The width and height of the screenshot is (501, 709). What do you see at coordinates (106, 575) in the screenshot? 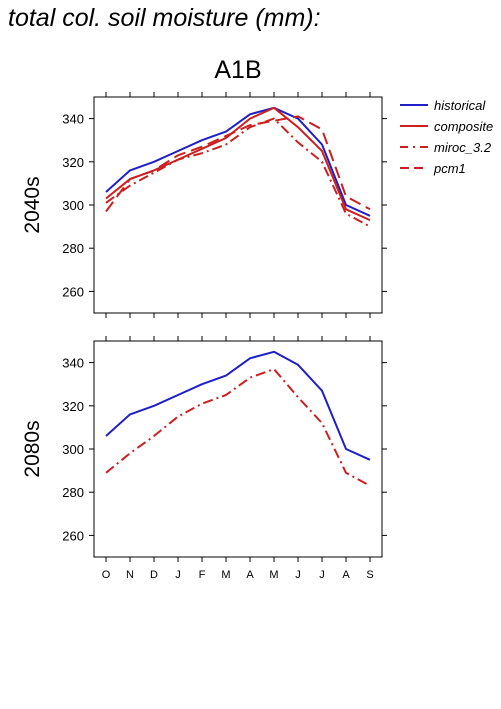
I see `x-tick-label: O` at bounding box center [106, 575].